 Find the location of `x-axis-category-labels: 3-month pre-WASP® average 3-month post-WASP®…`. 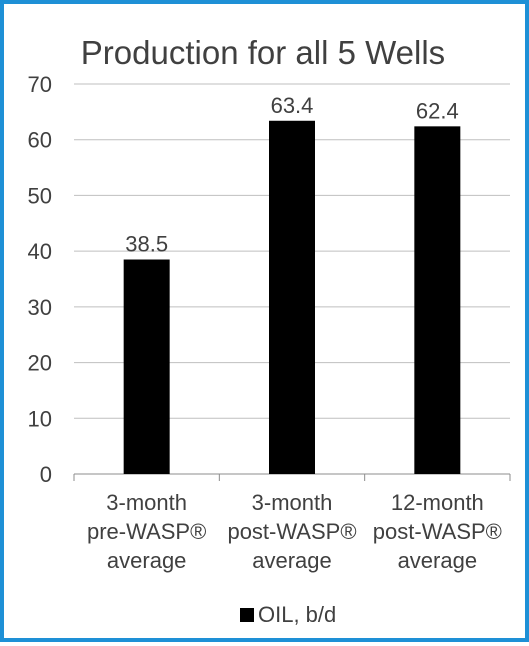

x-axis-category-labels: 3-month pre-WASP® average 3-month post-WASP®… is located at coordinates (294, 531).